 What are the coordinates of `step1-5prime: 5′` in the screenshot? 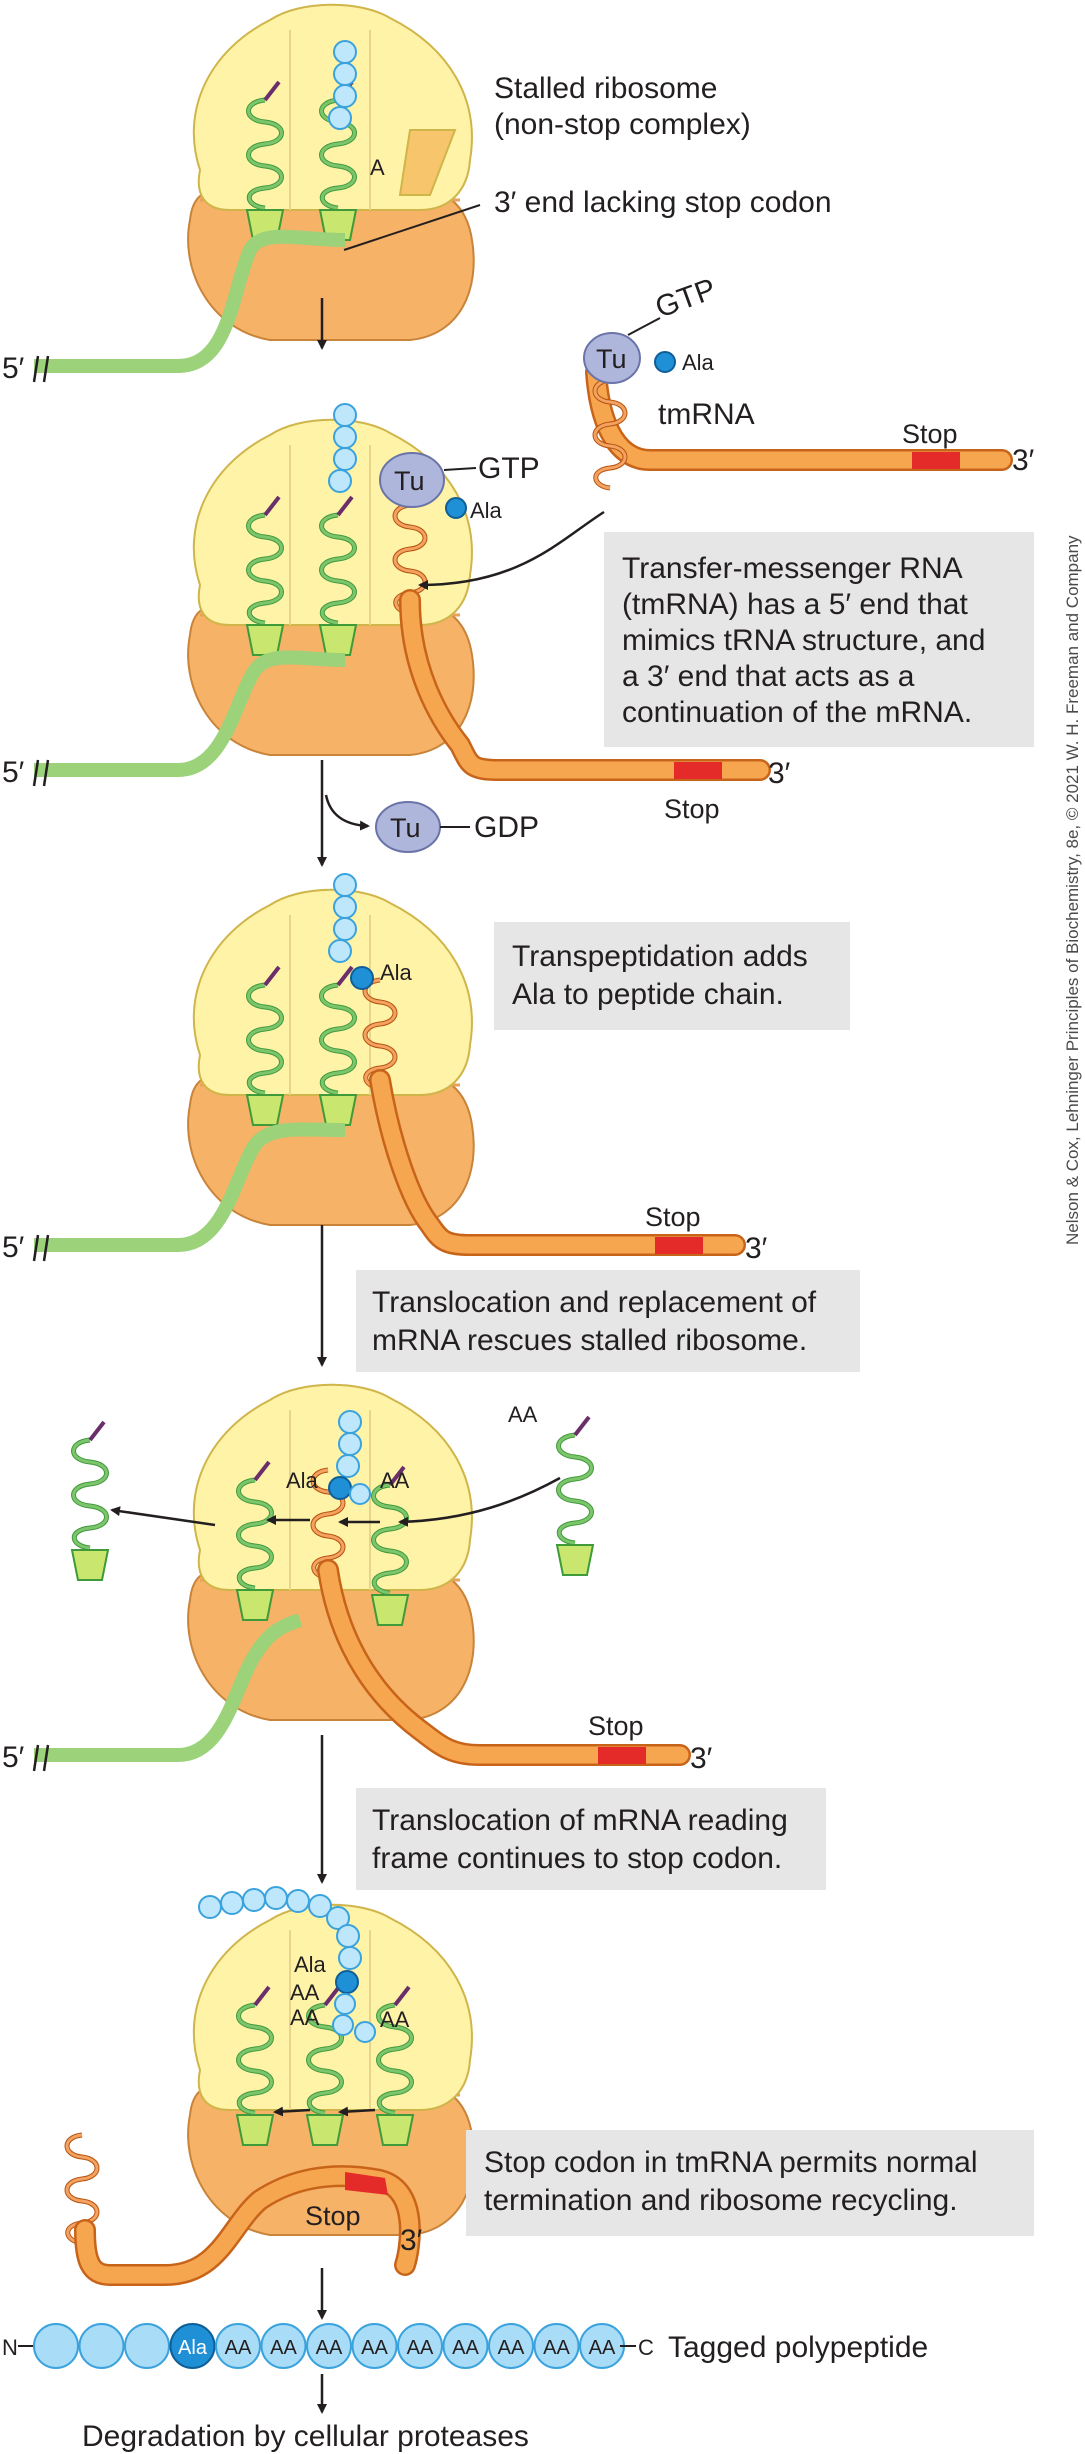 It's located at (13, 368).